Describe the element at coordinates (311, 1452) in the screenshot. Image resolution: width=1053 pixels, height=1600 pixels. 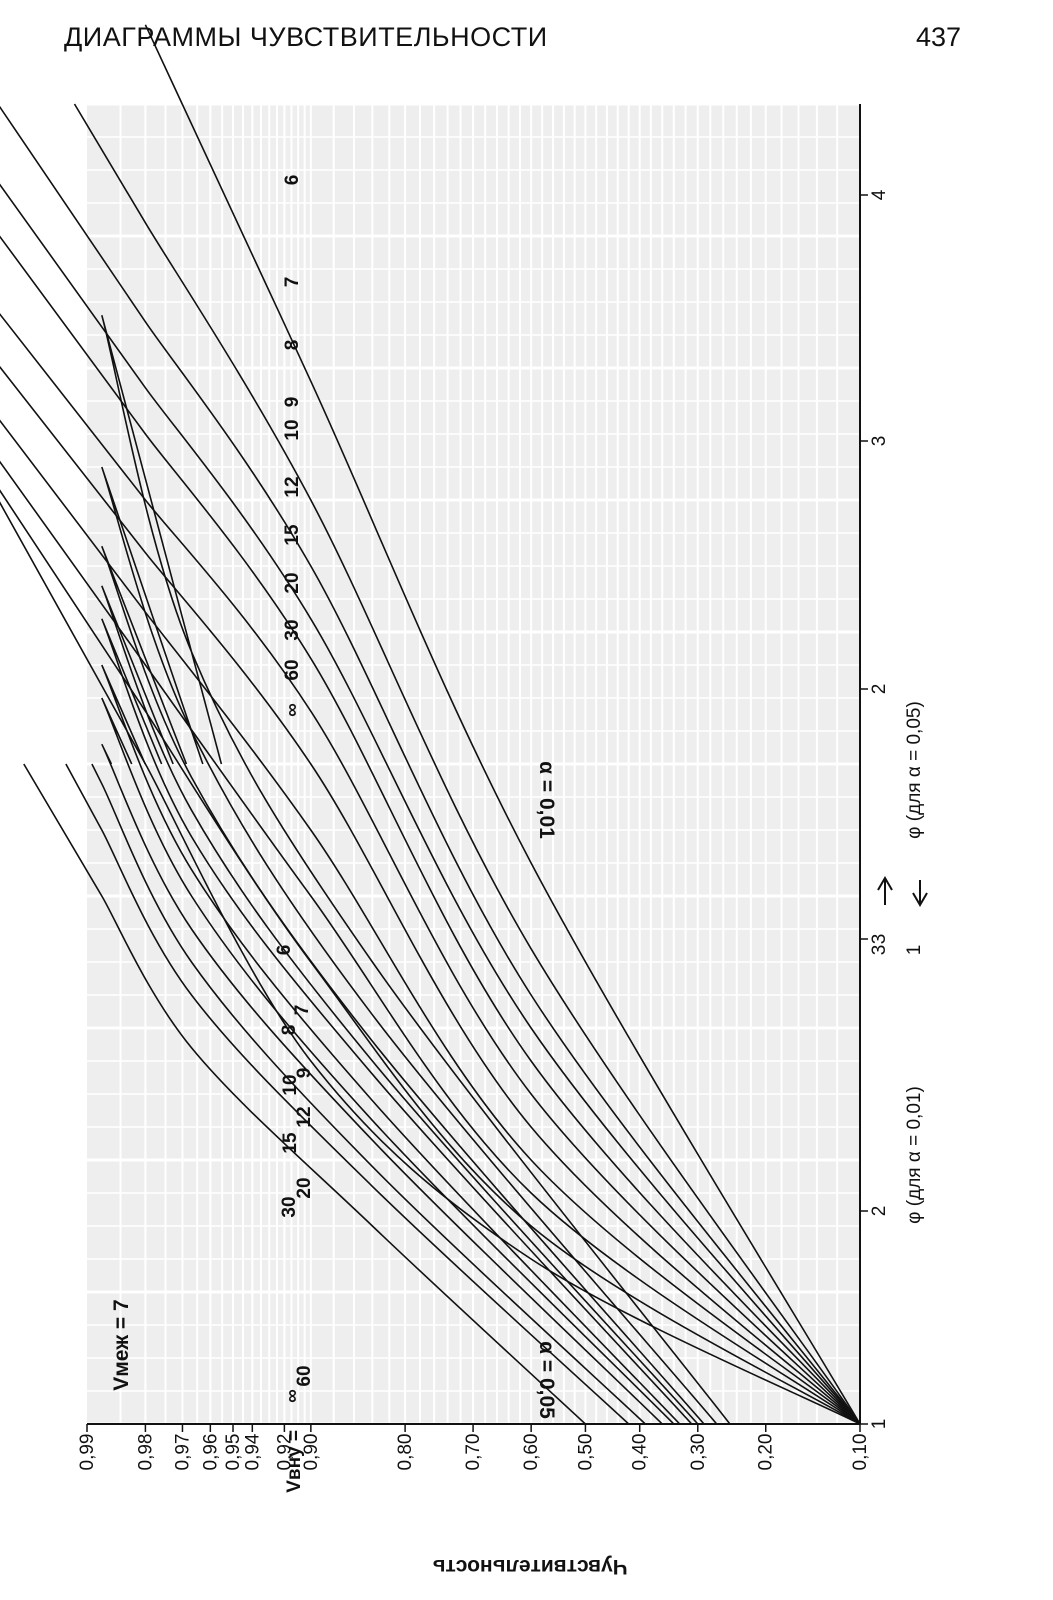
I see `y-tick-label: 0,90` at that location.